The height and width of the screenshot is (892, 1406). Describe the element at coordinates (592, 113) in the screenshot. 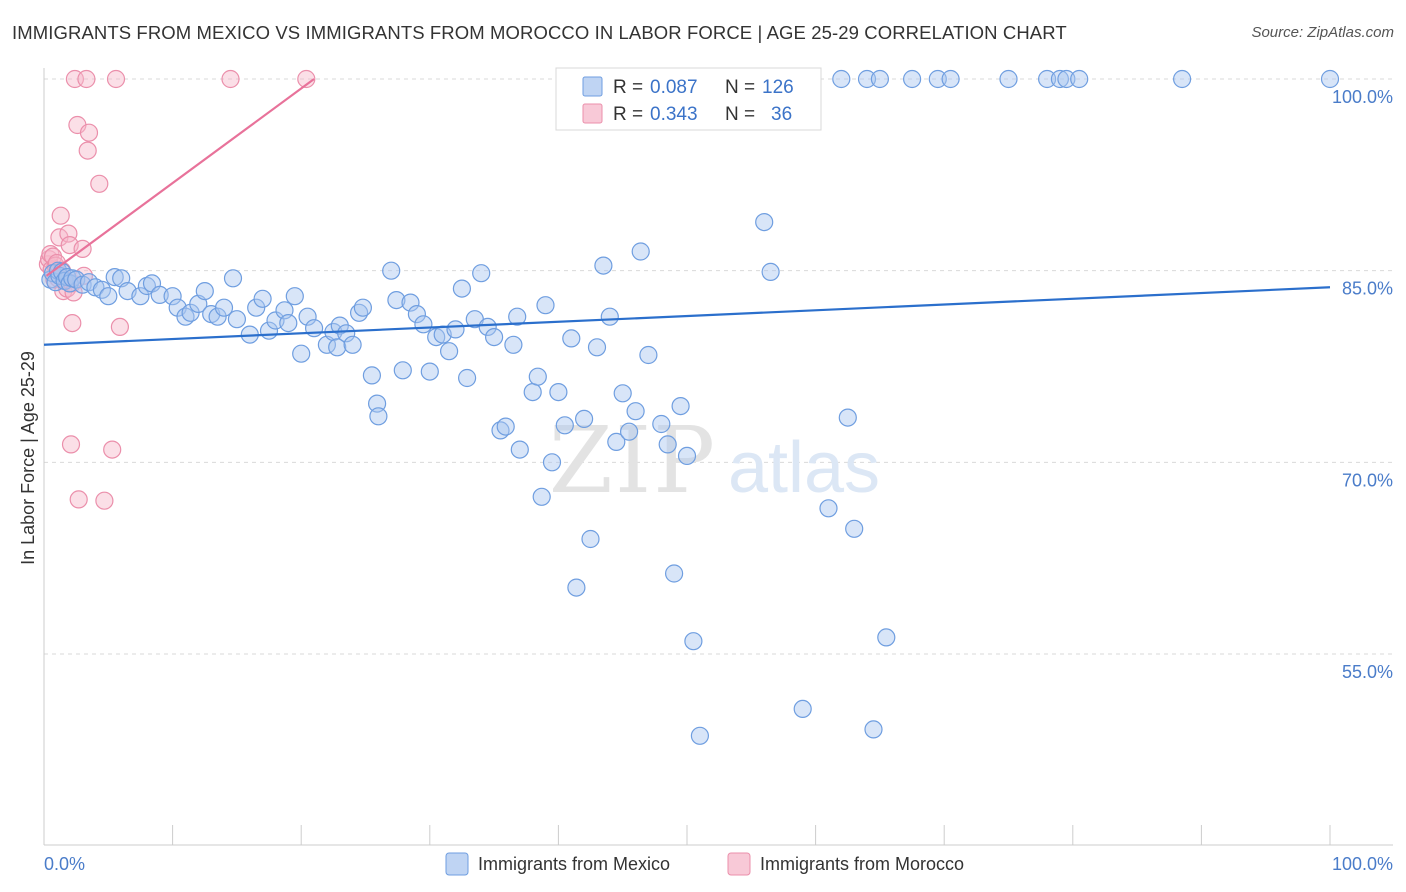

I see `legend-swatch-morocco` at that location.